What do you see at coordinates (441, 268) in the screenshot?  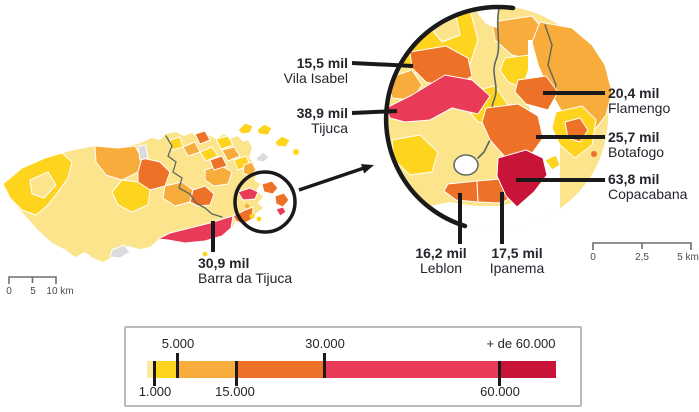 I see `callout-name: Leblon` at bounding box center [441, 268].